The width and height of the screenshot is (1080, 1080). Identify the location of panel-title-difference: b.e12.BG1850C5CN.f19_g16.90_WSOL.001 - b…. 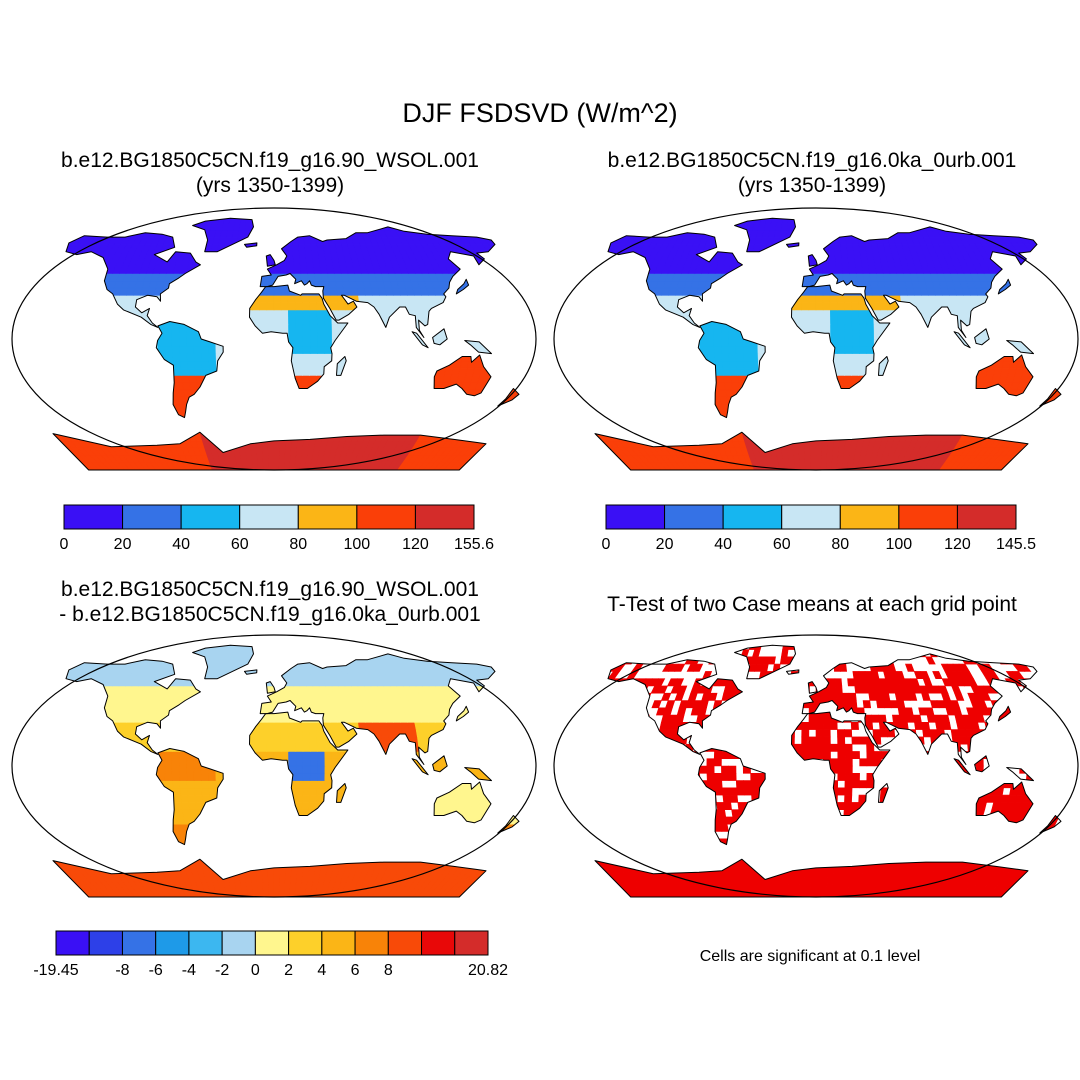
(270, 602).